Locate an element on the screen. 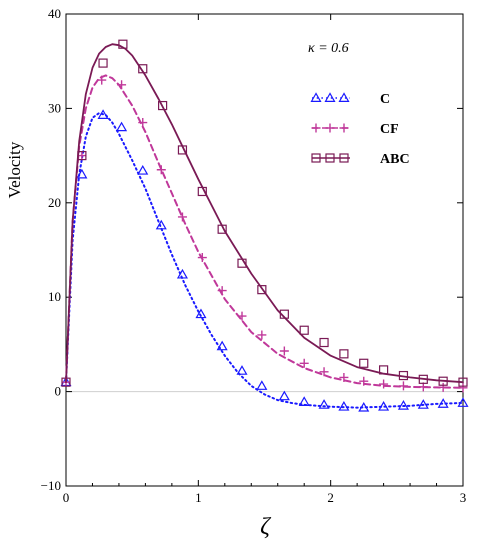 This screenshot has width=483, height=550. x-tick-label: 0 is located at coordinates (66, 497).